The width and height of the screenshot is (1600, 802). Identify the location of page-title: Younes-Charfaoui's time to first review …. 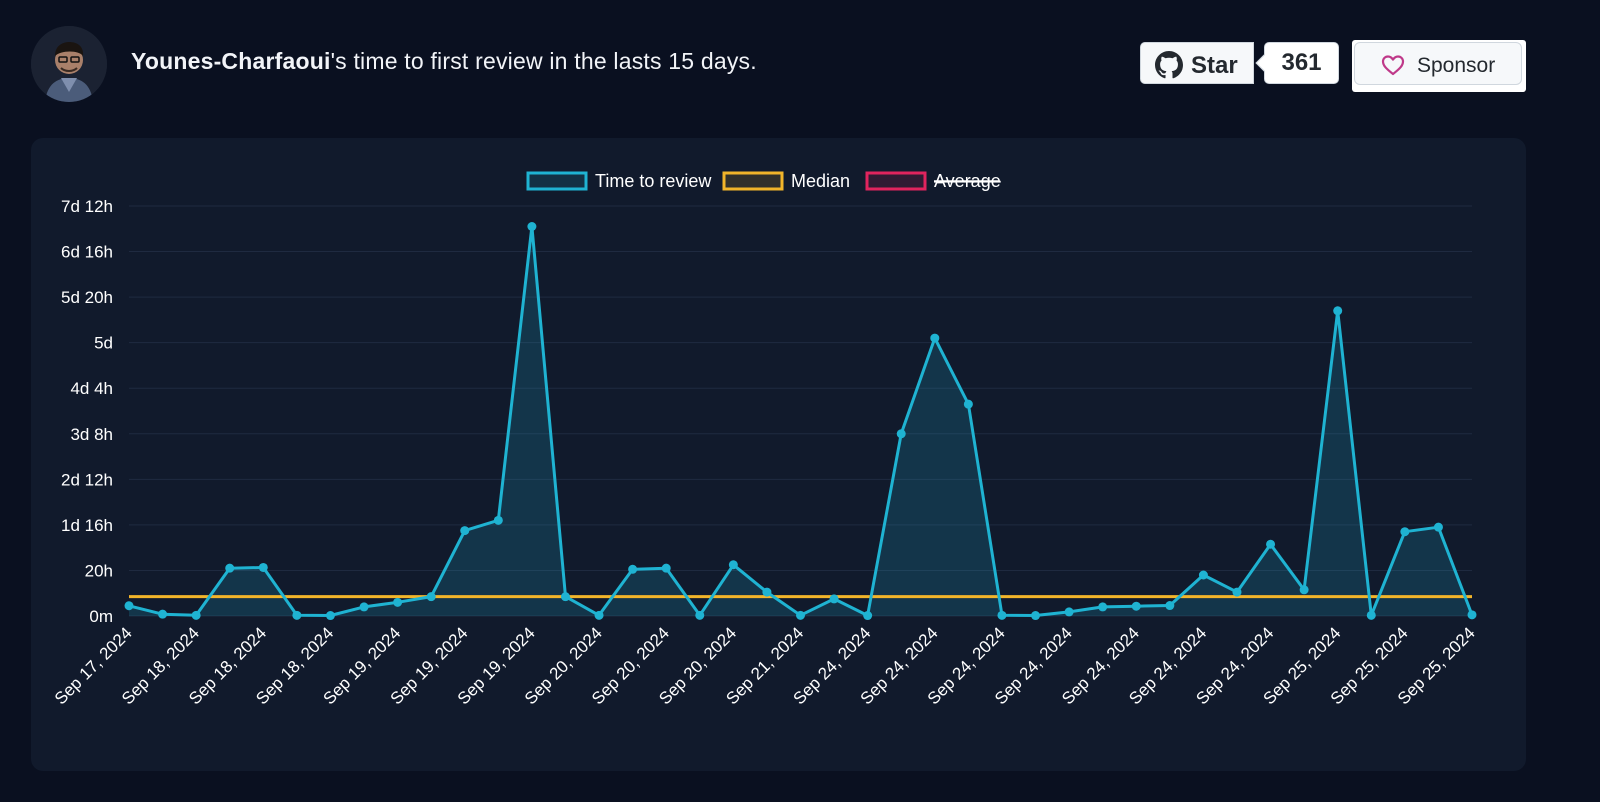
(444, 61).